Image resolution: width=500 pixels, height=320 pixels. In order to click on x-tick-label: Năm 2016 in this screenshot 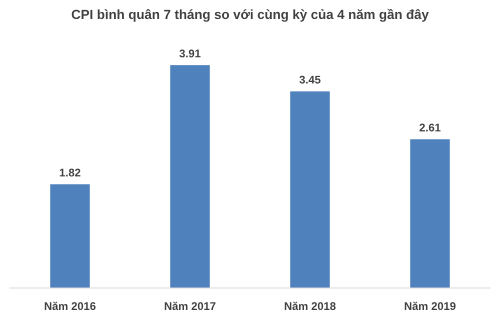, I will do `click(70, 306)`.